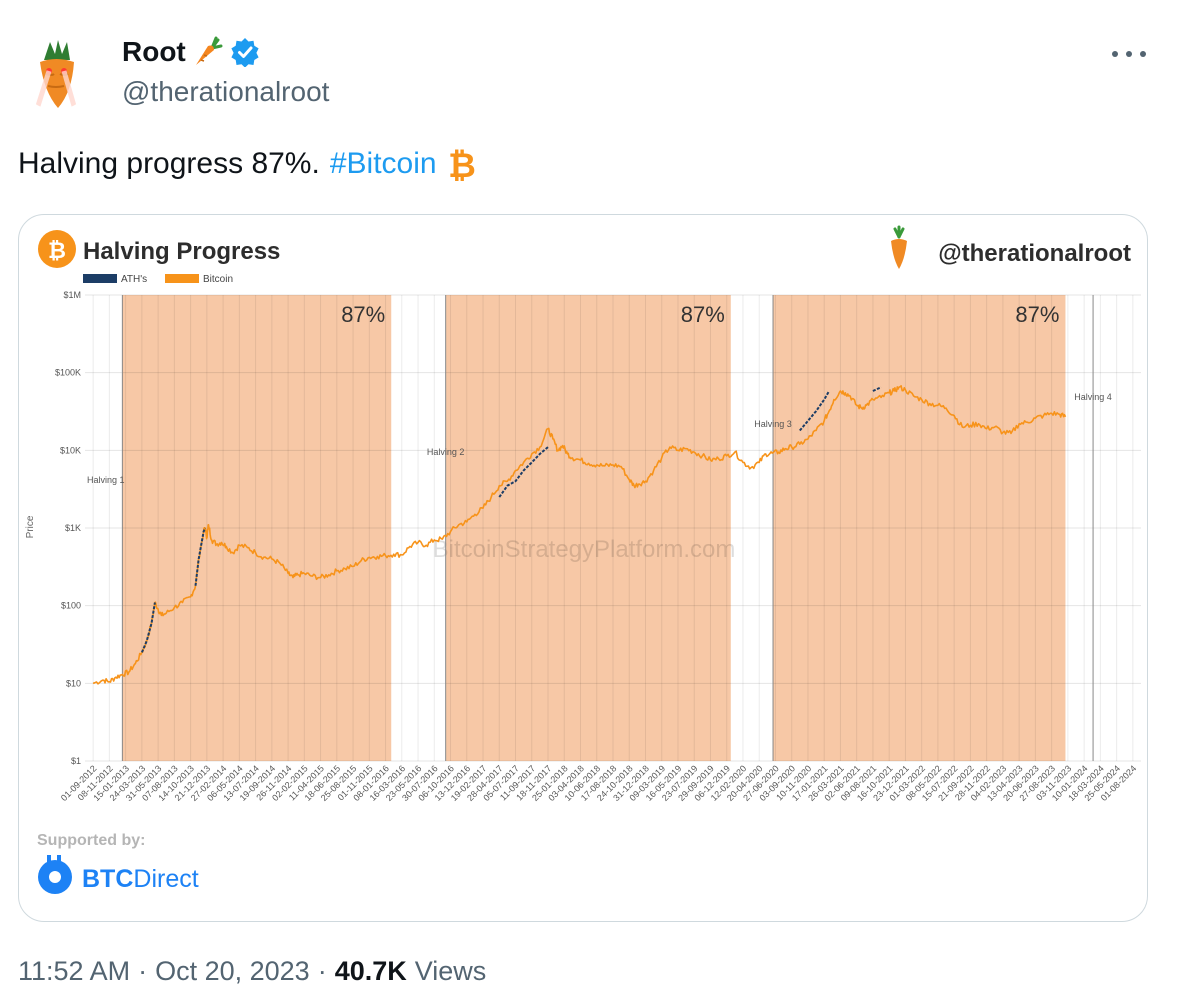 The height and width of the screenshot is (1006, 1180). What do you see at coordinates (218, 279) in the screenshot?
I see `legend-label: Bitcoin` at bounding box center [218, 279].